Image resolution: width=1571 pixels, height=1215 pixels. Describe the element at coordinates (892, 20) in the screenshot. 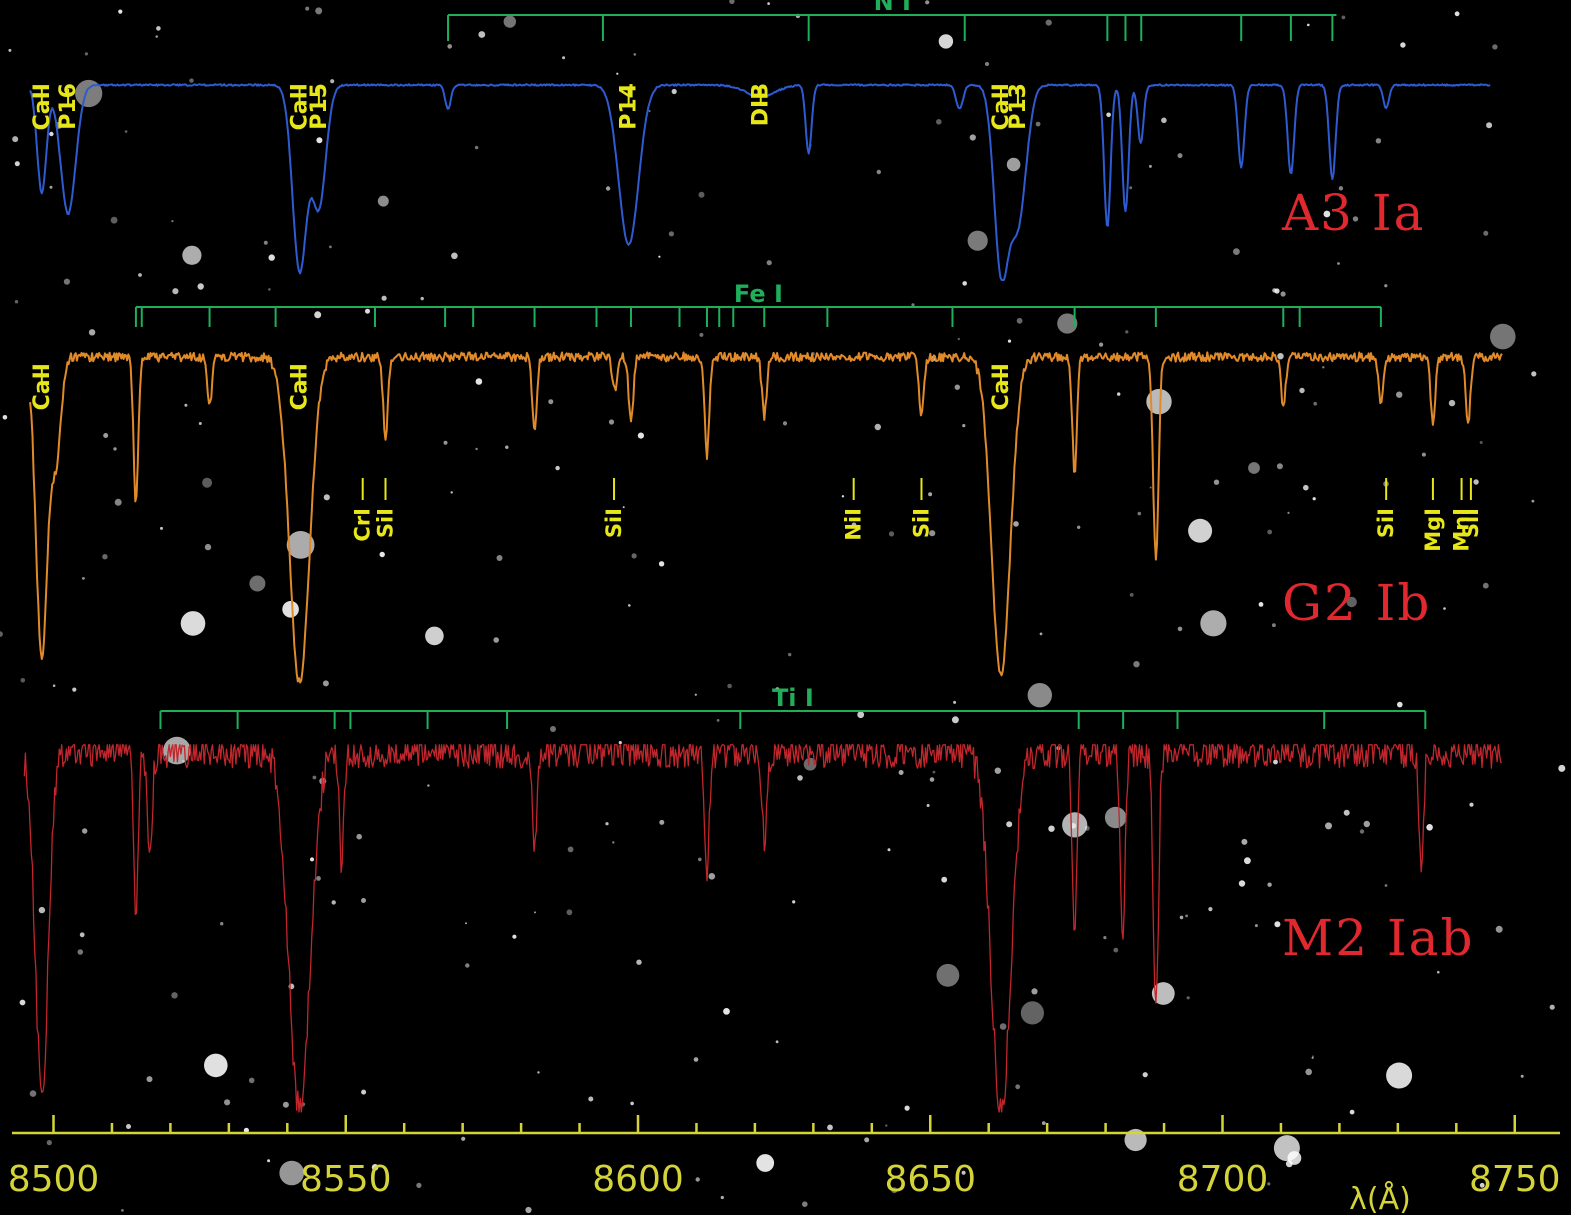

I see `multiplet-a3_n1: N I` at that location.